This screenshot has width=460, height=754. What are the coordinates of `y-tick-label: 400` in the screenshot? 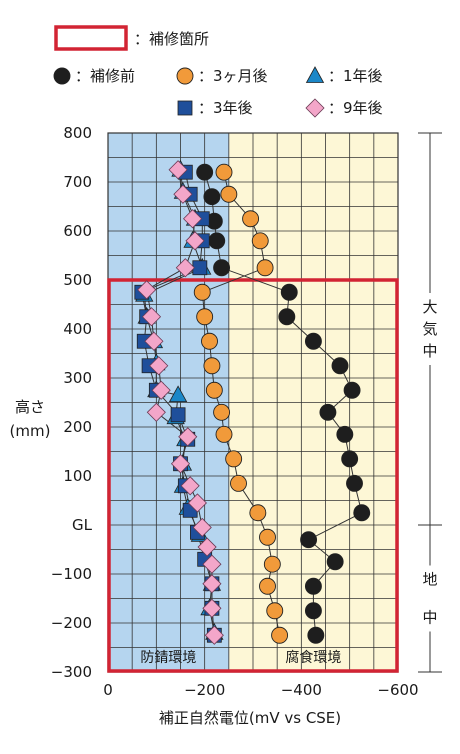 It's located at (77, 329).